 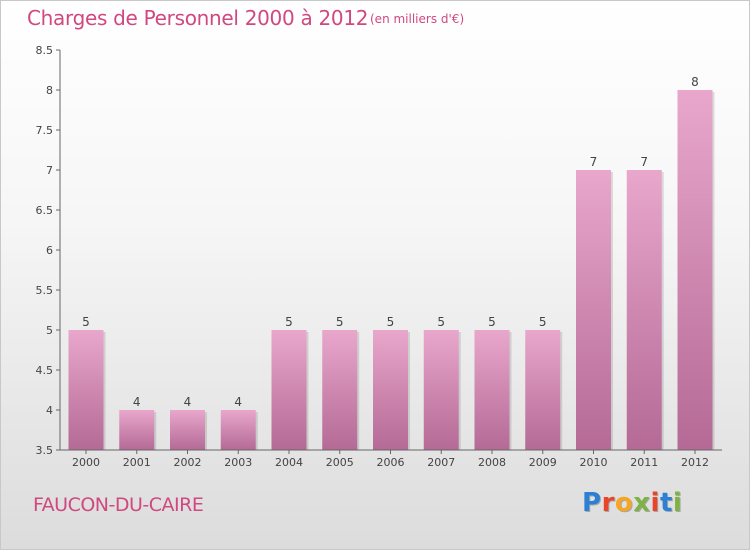 I want to click on y-tick-label: 5.5, so click(x=45, y=290).